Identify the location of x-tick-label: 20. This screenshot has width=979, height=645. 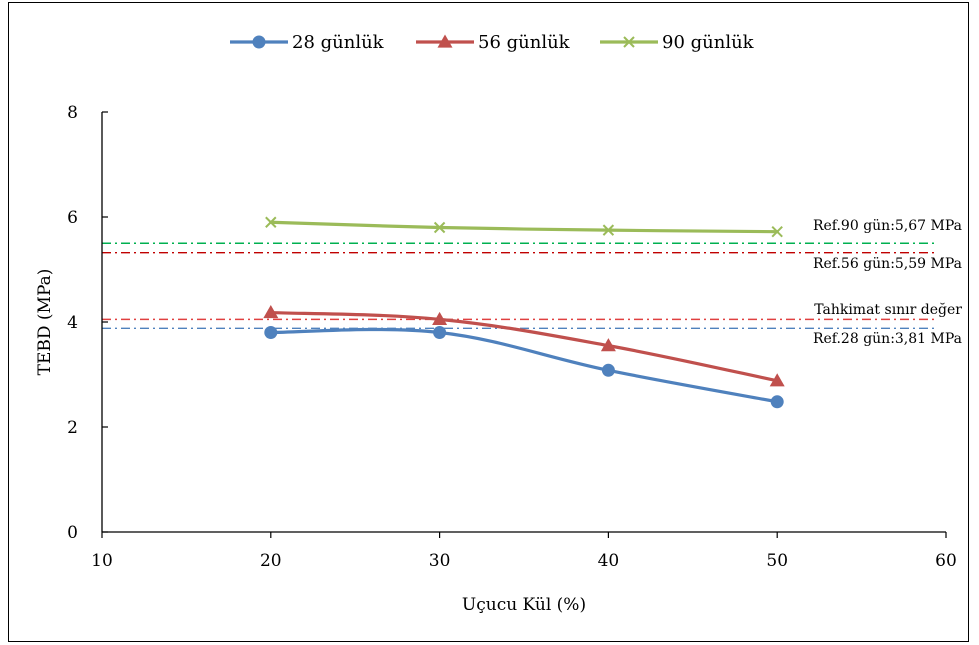
(271, 561).